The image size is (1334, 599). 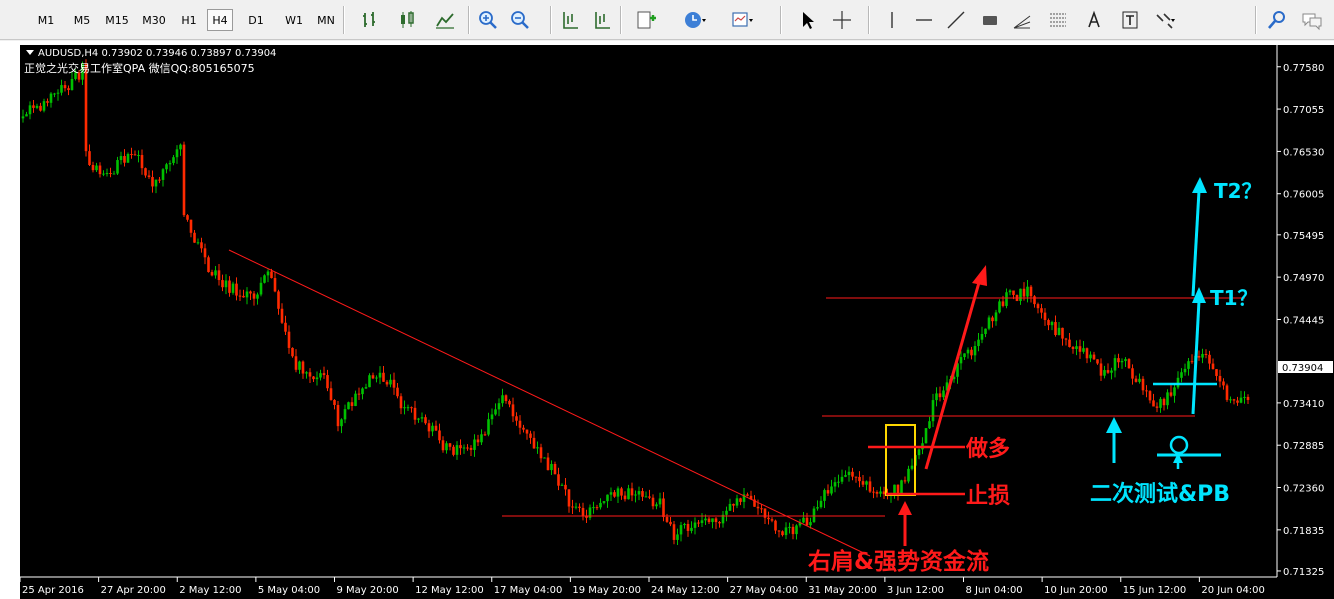 I want to click on text-icon, so click(x=1094, y=20).